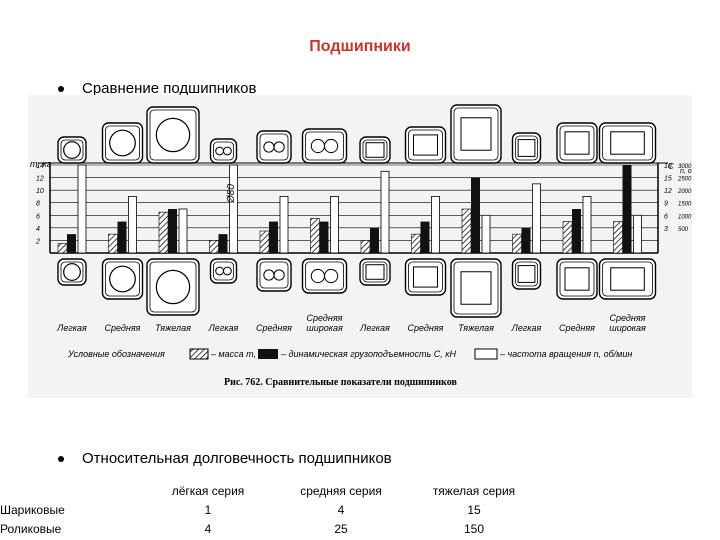 This screenshot has height=540, width=720. What do you see at coordinates (341, 529) in the screenshot?
I see `table-cell: 25` at bounding box center [341, 529].